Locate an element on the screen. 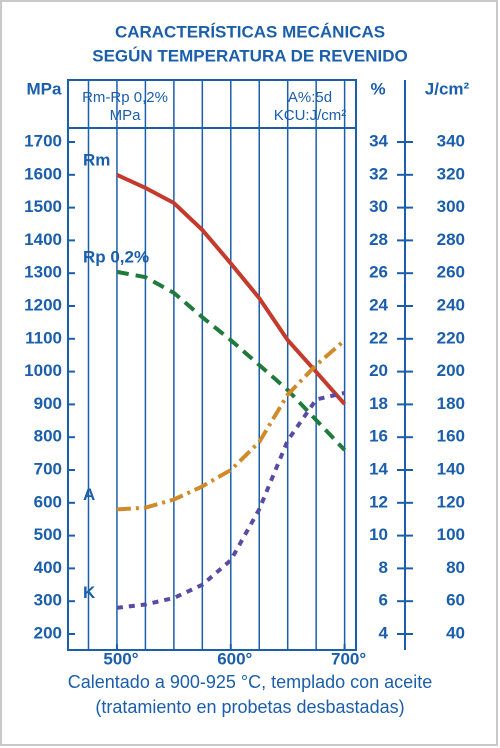 The height and width of the screenshot is (748, 500). y3-tick-label: 160 is located at coordinates (451, 436).